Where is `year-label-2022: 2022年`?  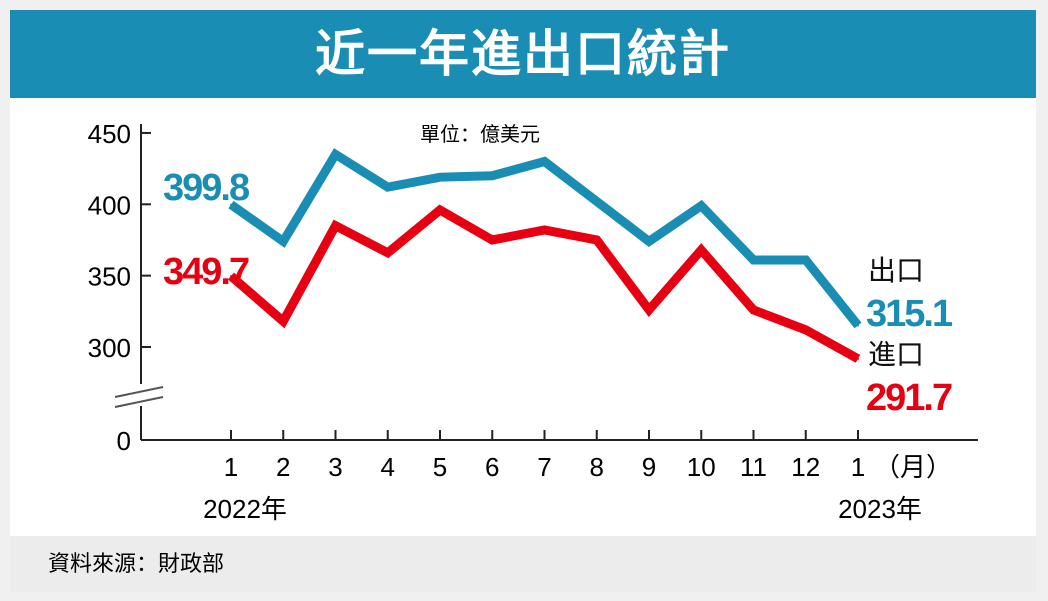
year-label-2022: 2022年 is located at coordinates (245, 509).